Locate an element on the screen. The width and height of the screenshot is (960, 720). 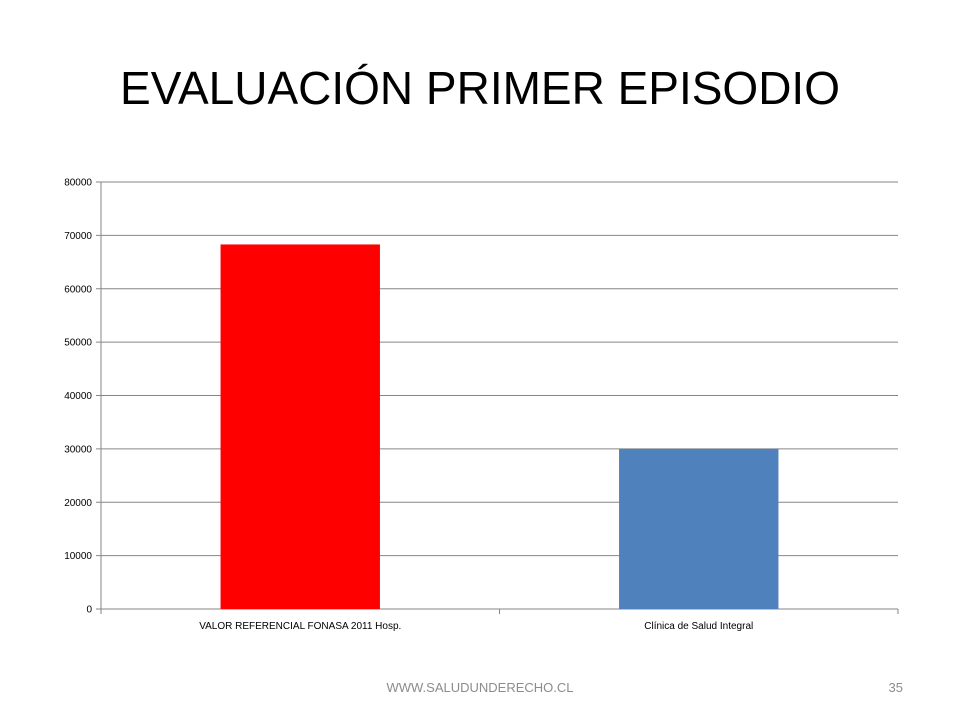
y-tick-label: 60000 is located at coordinates (78, 289).